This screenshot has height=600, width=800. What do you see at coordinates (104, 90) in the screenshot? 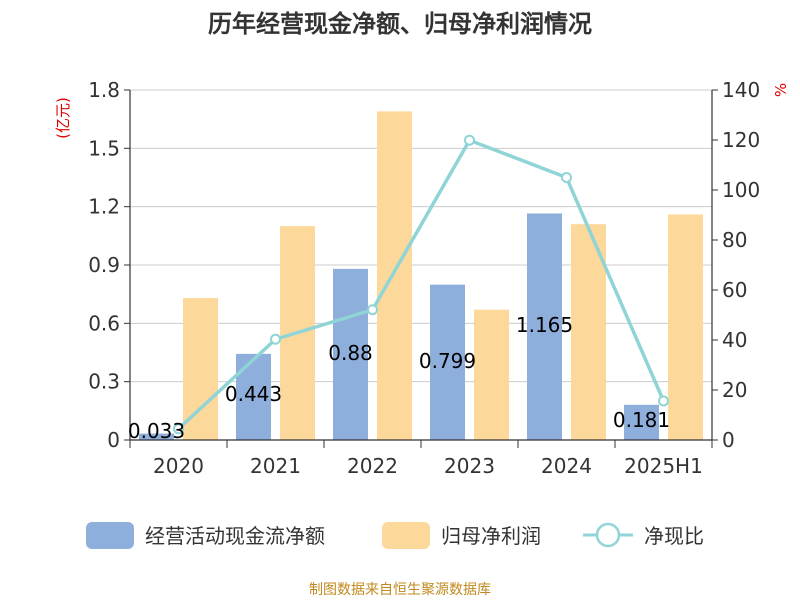
I see `left-tick-label: 1.8` at bounding box center [104, 90].